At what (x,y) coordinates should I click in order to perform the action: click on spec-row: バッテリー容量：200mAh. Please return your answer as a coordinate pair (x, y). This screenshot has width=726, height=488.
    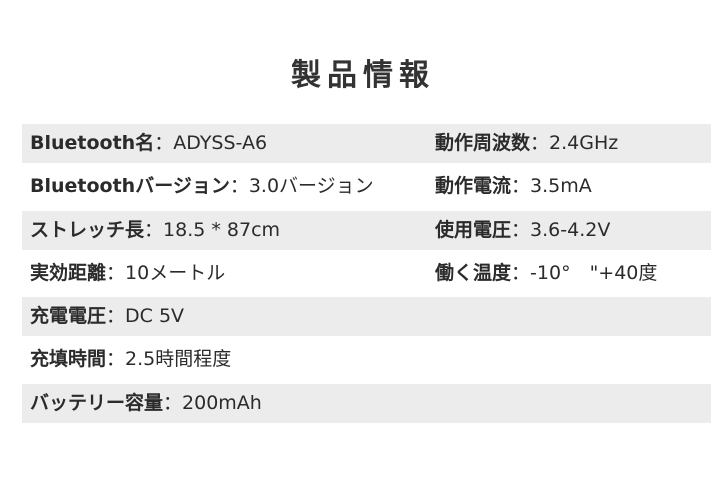
    Looking at the image, I should click on (366, 403).